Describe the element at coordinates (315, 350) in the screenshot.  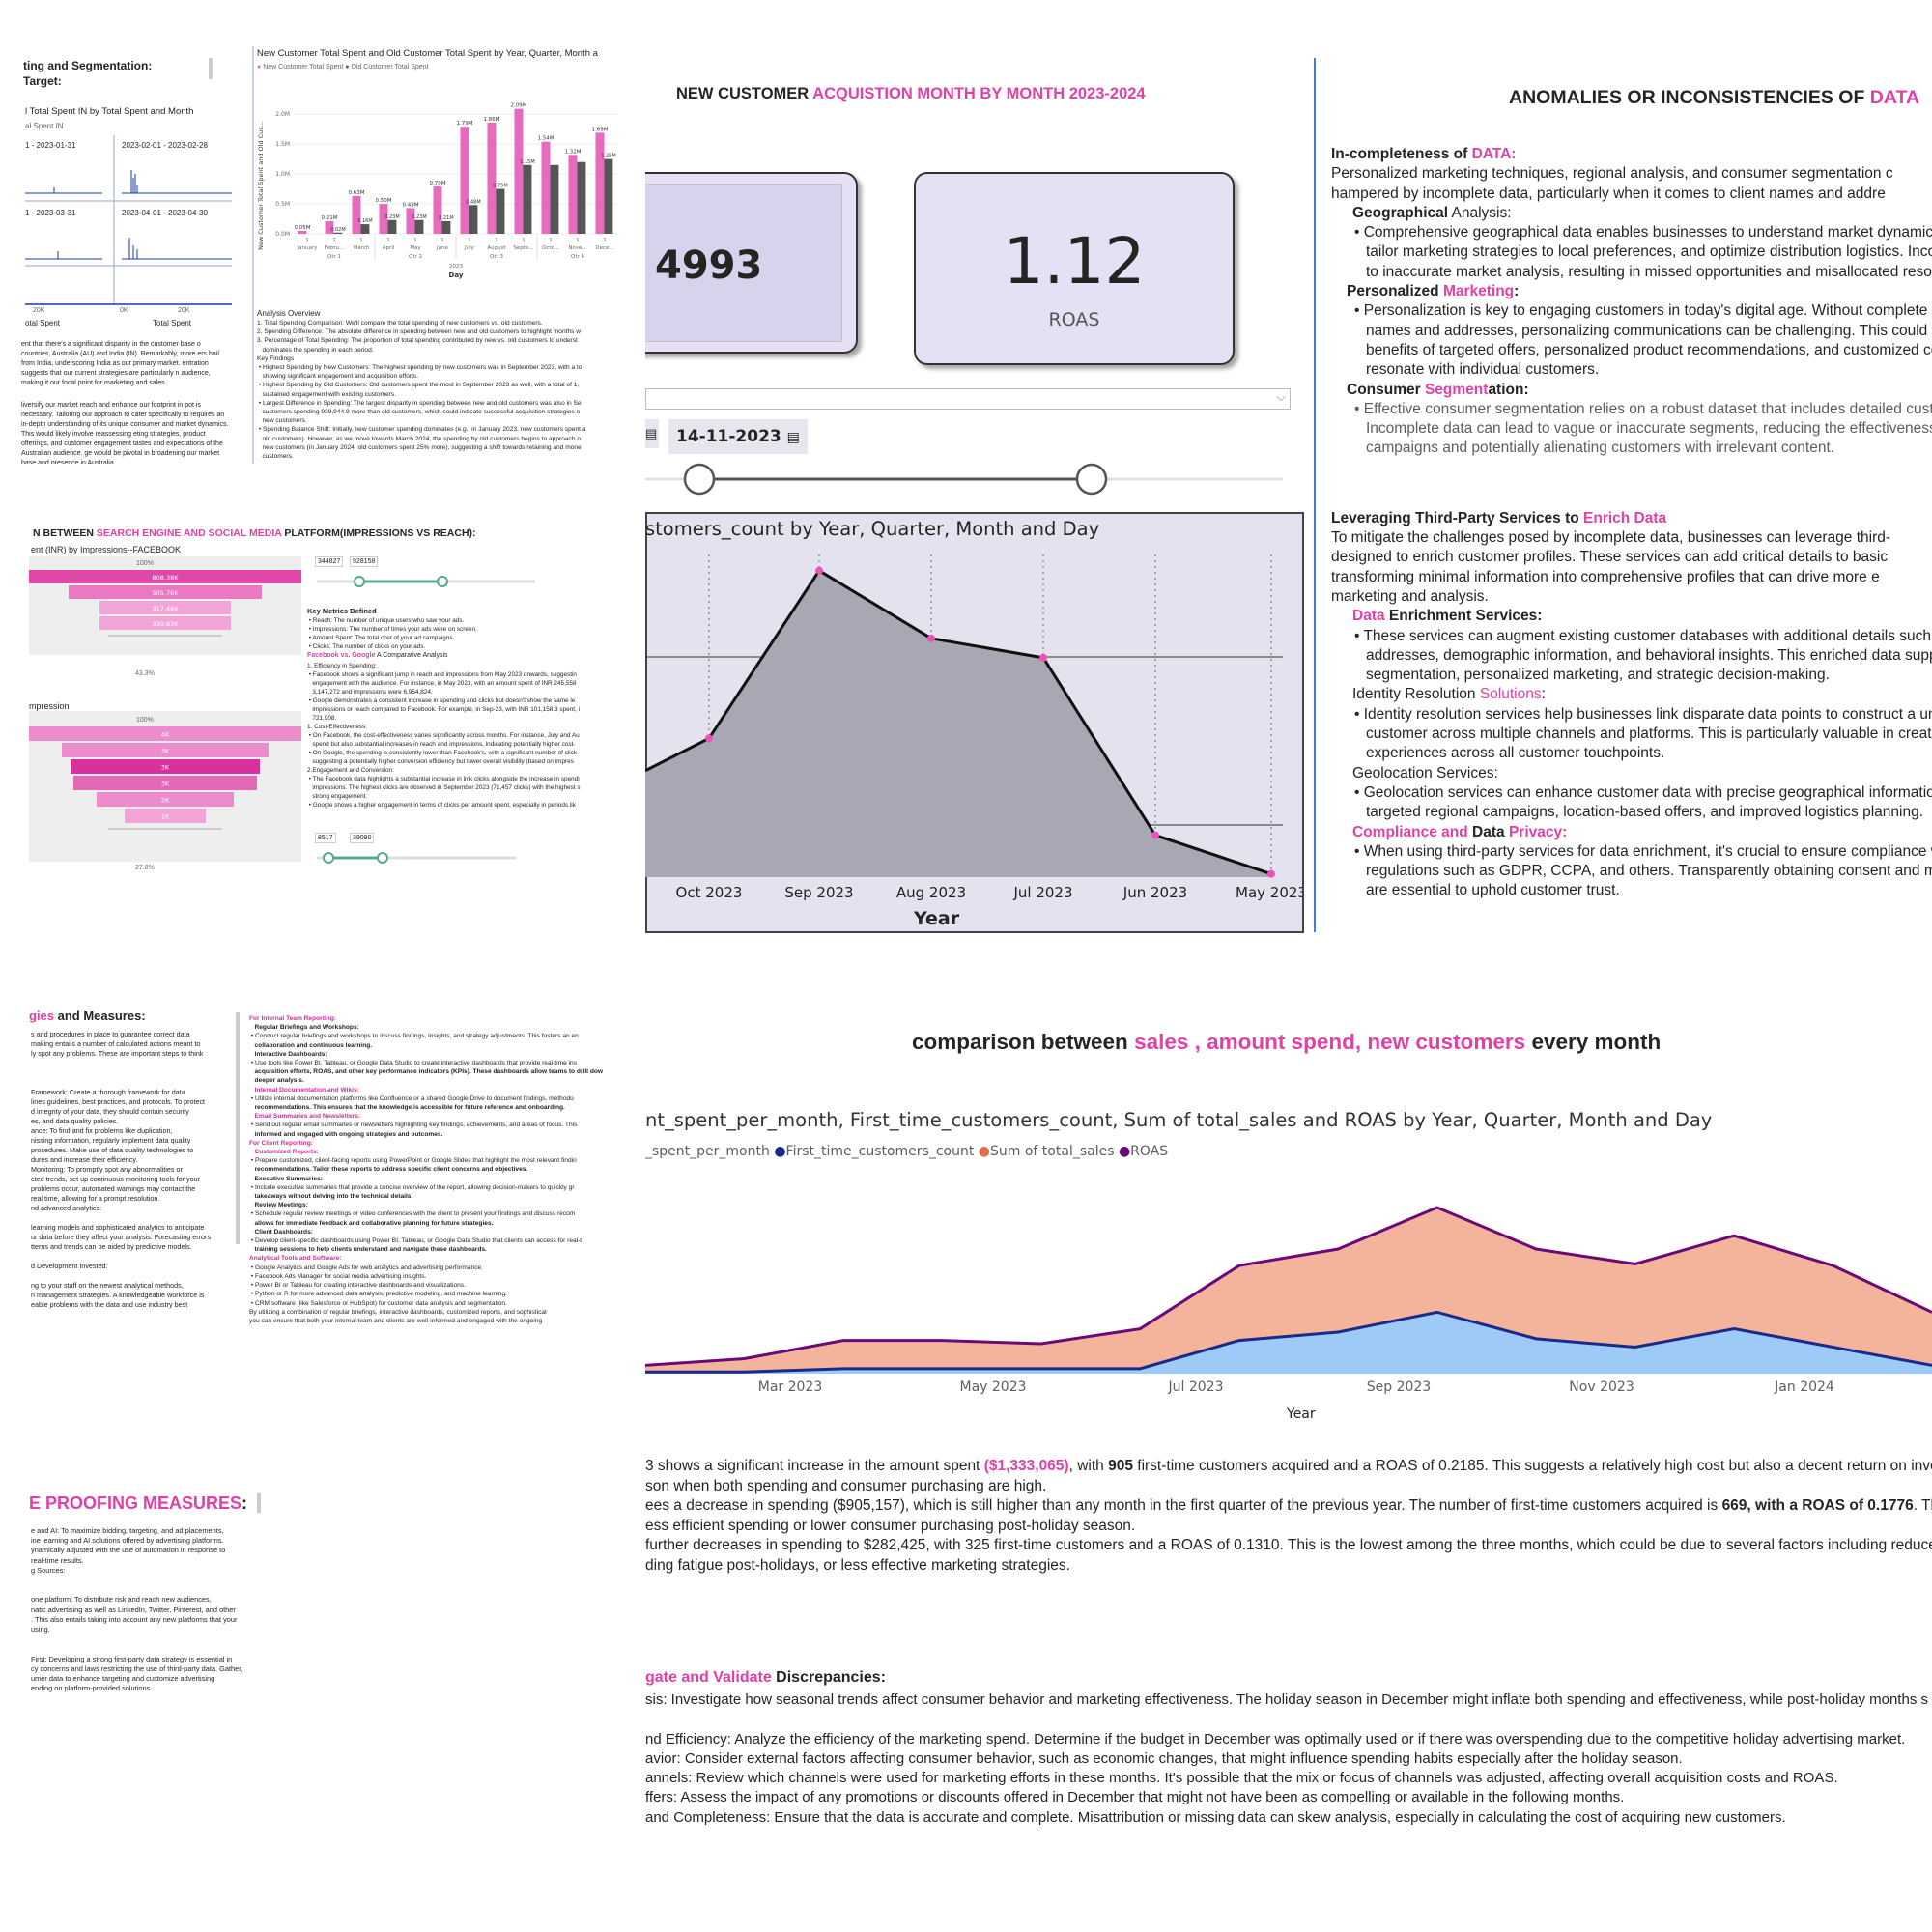
I see `overview-line: dominates the spending in each period.` at that location.